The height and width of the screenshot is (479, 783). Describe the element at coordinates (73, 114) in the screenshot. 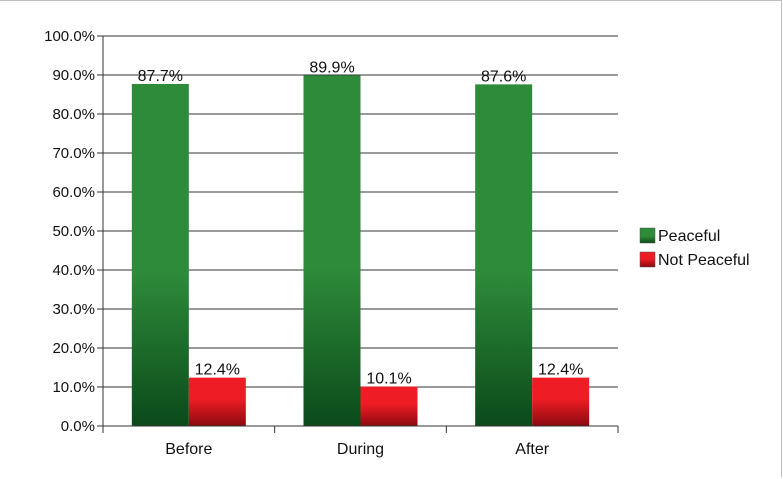

I see `y-tick-label: 80.0%` at that location.